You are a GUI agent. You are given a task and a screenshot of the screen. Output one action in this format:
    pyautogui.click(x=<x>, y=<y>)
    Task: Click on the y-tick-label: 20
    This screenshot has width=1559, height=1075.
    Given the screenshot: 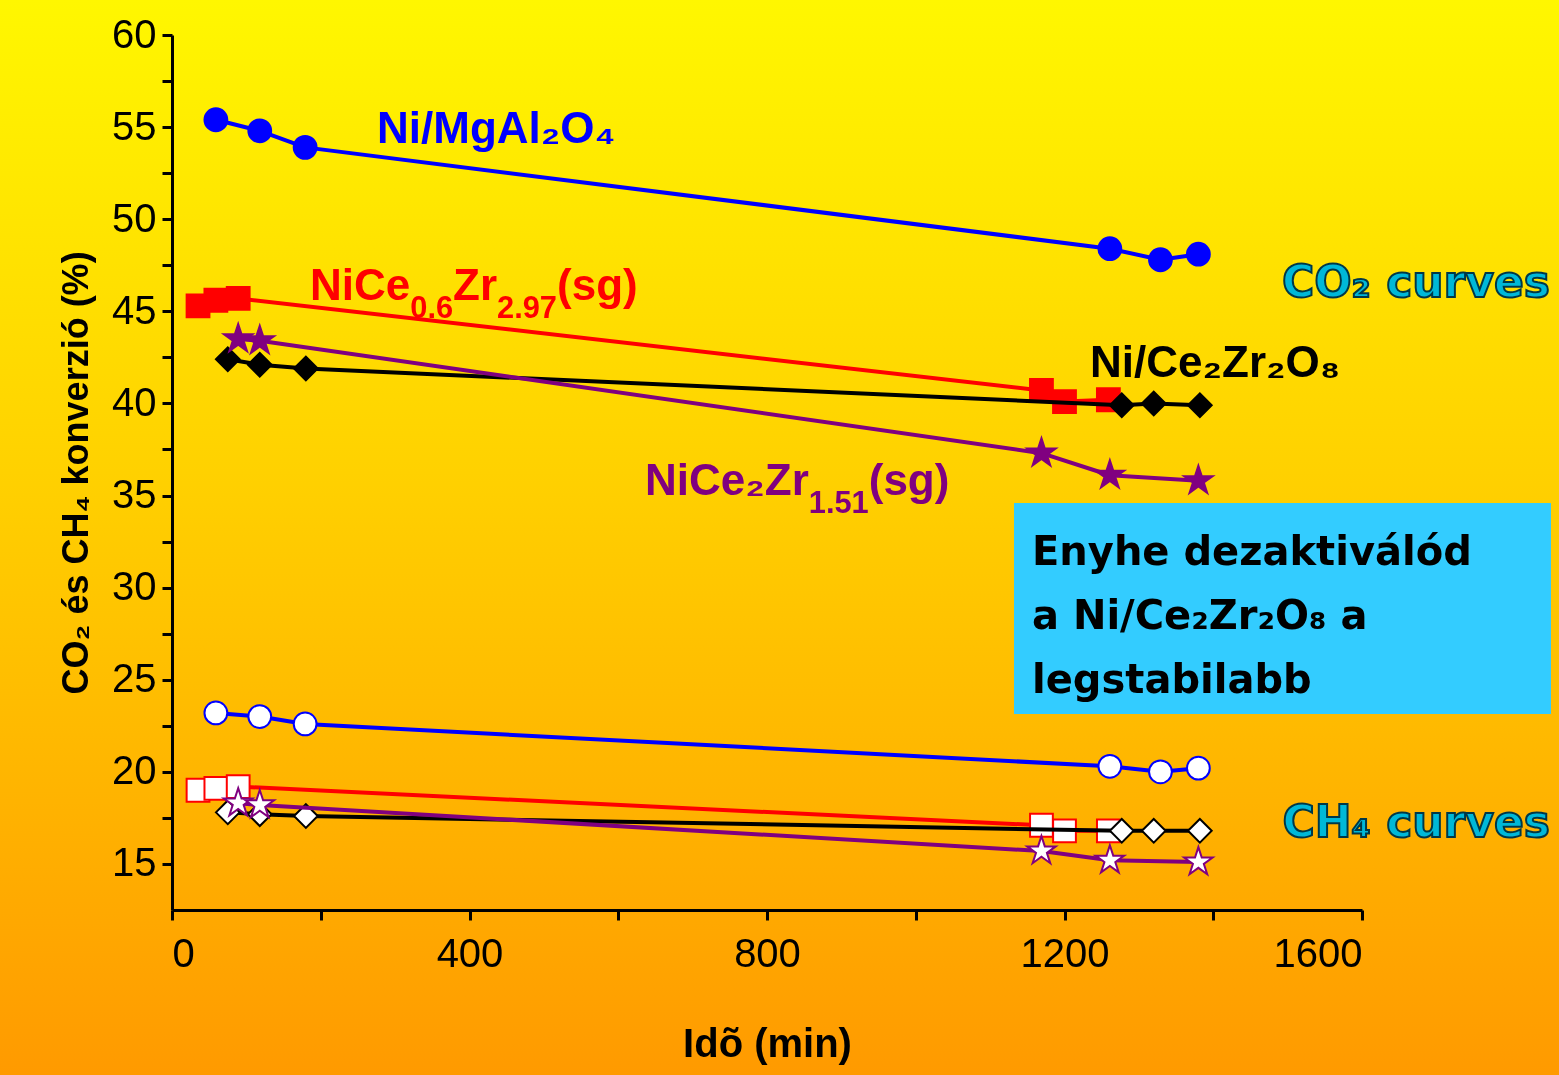 What is the action you would take?
    pyautogui.click(x=134, y=770)
    